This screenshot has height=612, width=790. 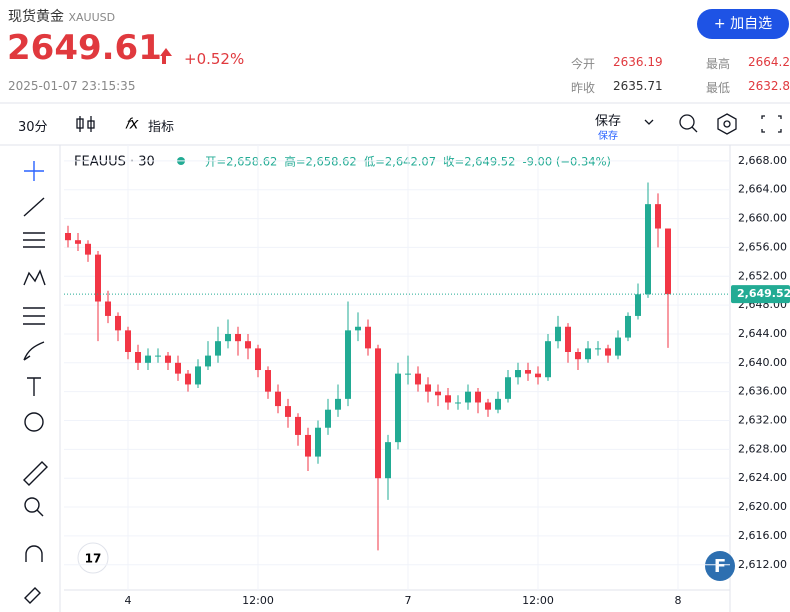 What do you see at coordinates (583, 88) in the screenshot?
I see `stat-label: 昨收` at bounding box center [583, 88].